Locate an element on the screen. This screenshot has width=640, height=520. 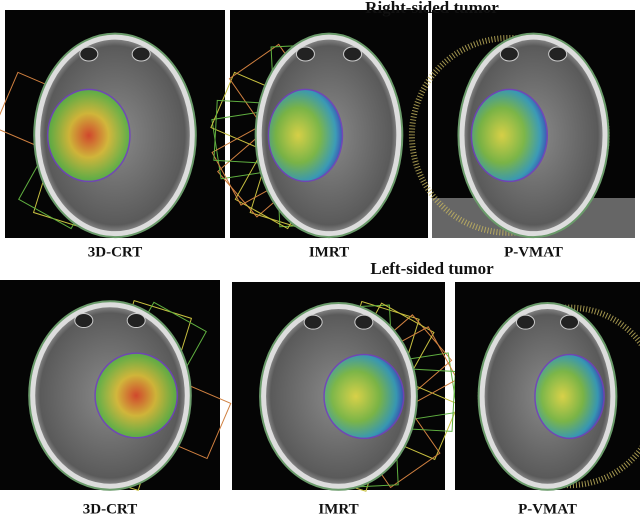
section-title: Right-sided tumor is located at coordinates (432, 8).